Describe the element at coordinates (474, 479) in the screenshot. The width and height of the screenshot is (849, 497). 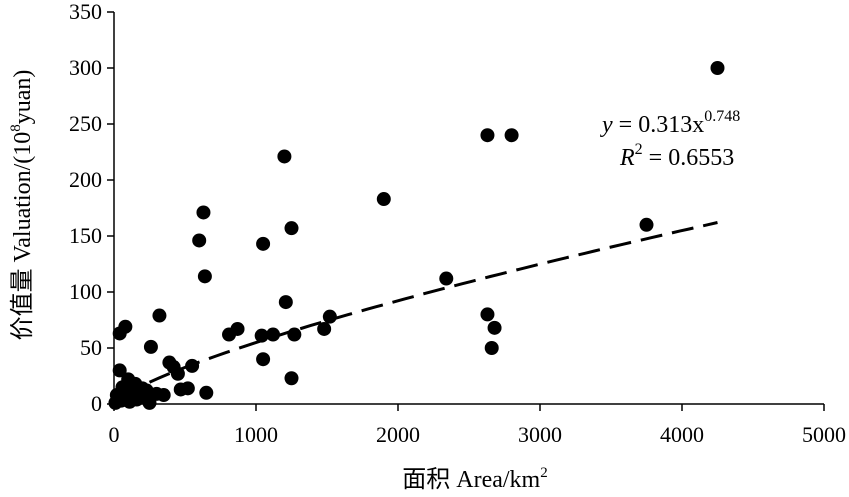
I see `x-axis-title: 面积 Area/km2` at that location.